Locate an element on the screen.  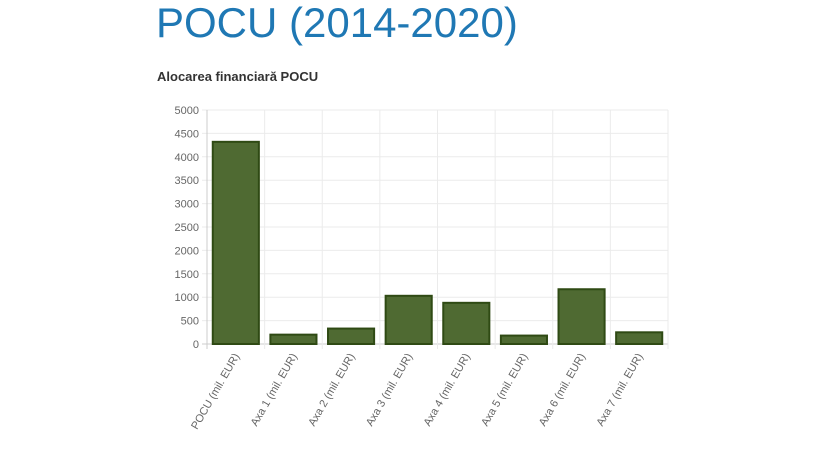
x-category-label: Axa 6 (mil. EUR) is located at coordinates (562, 390).